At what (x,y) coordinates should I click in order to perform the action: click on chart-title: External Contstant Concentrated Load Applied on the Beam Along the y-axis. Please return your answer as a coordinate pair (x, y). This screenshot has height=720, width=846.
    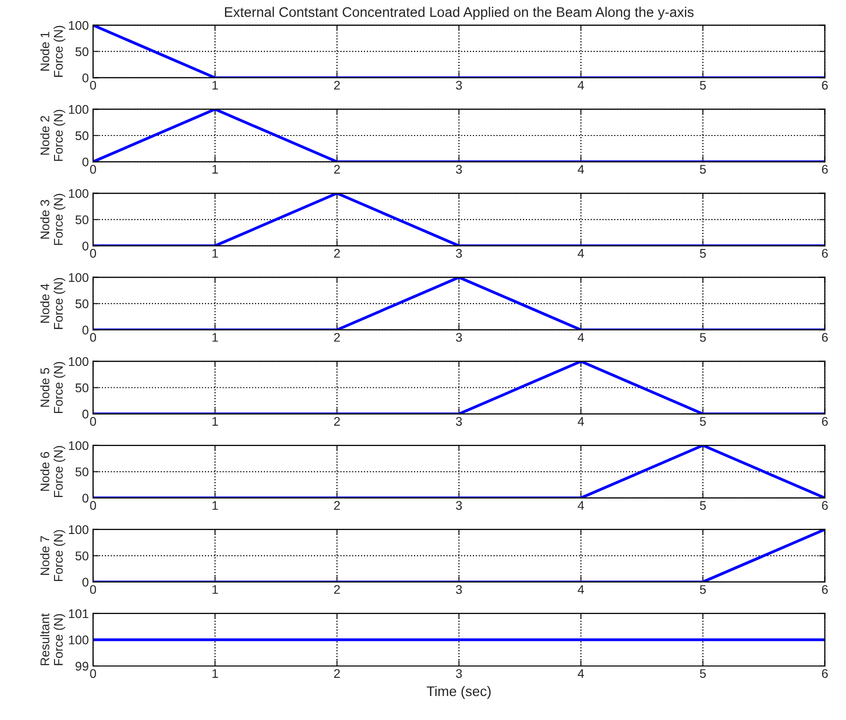
    Looking at the image, I should click on (459, 13).